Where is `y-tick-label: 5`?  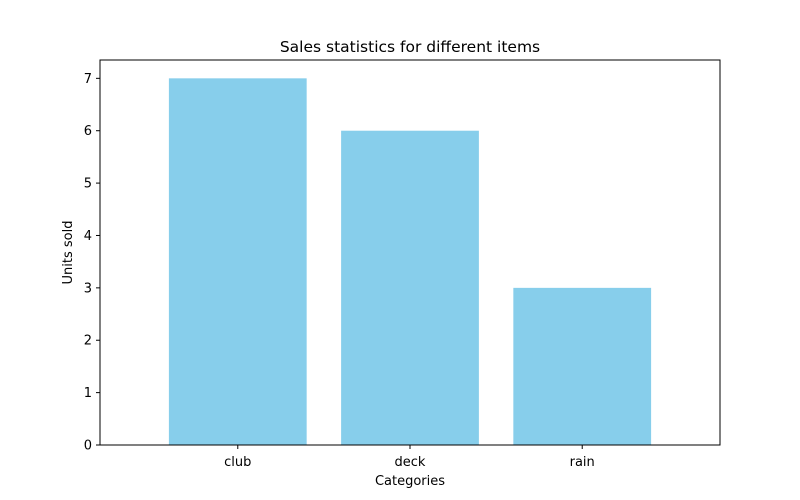
y-tick-label: 5 is located at coordinates (88, 184).